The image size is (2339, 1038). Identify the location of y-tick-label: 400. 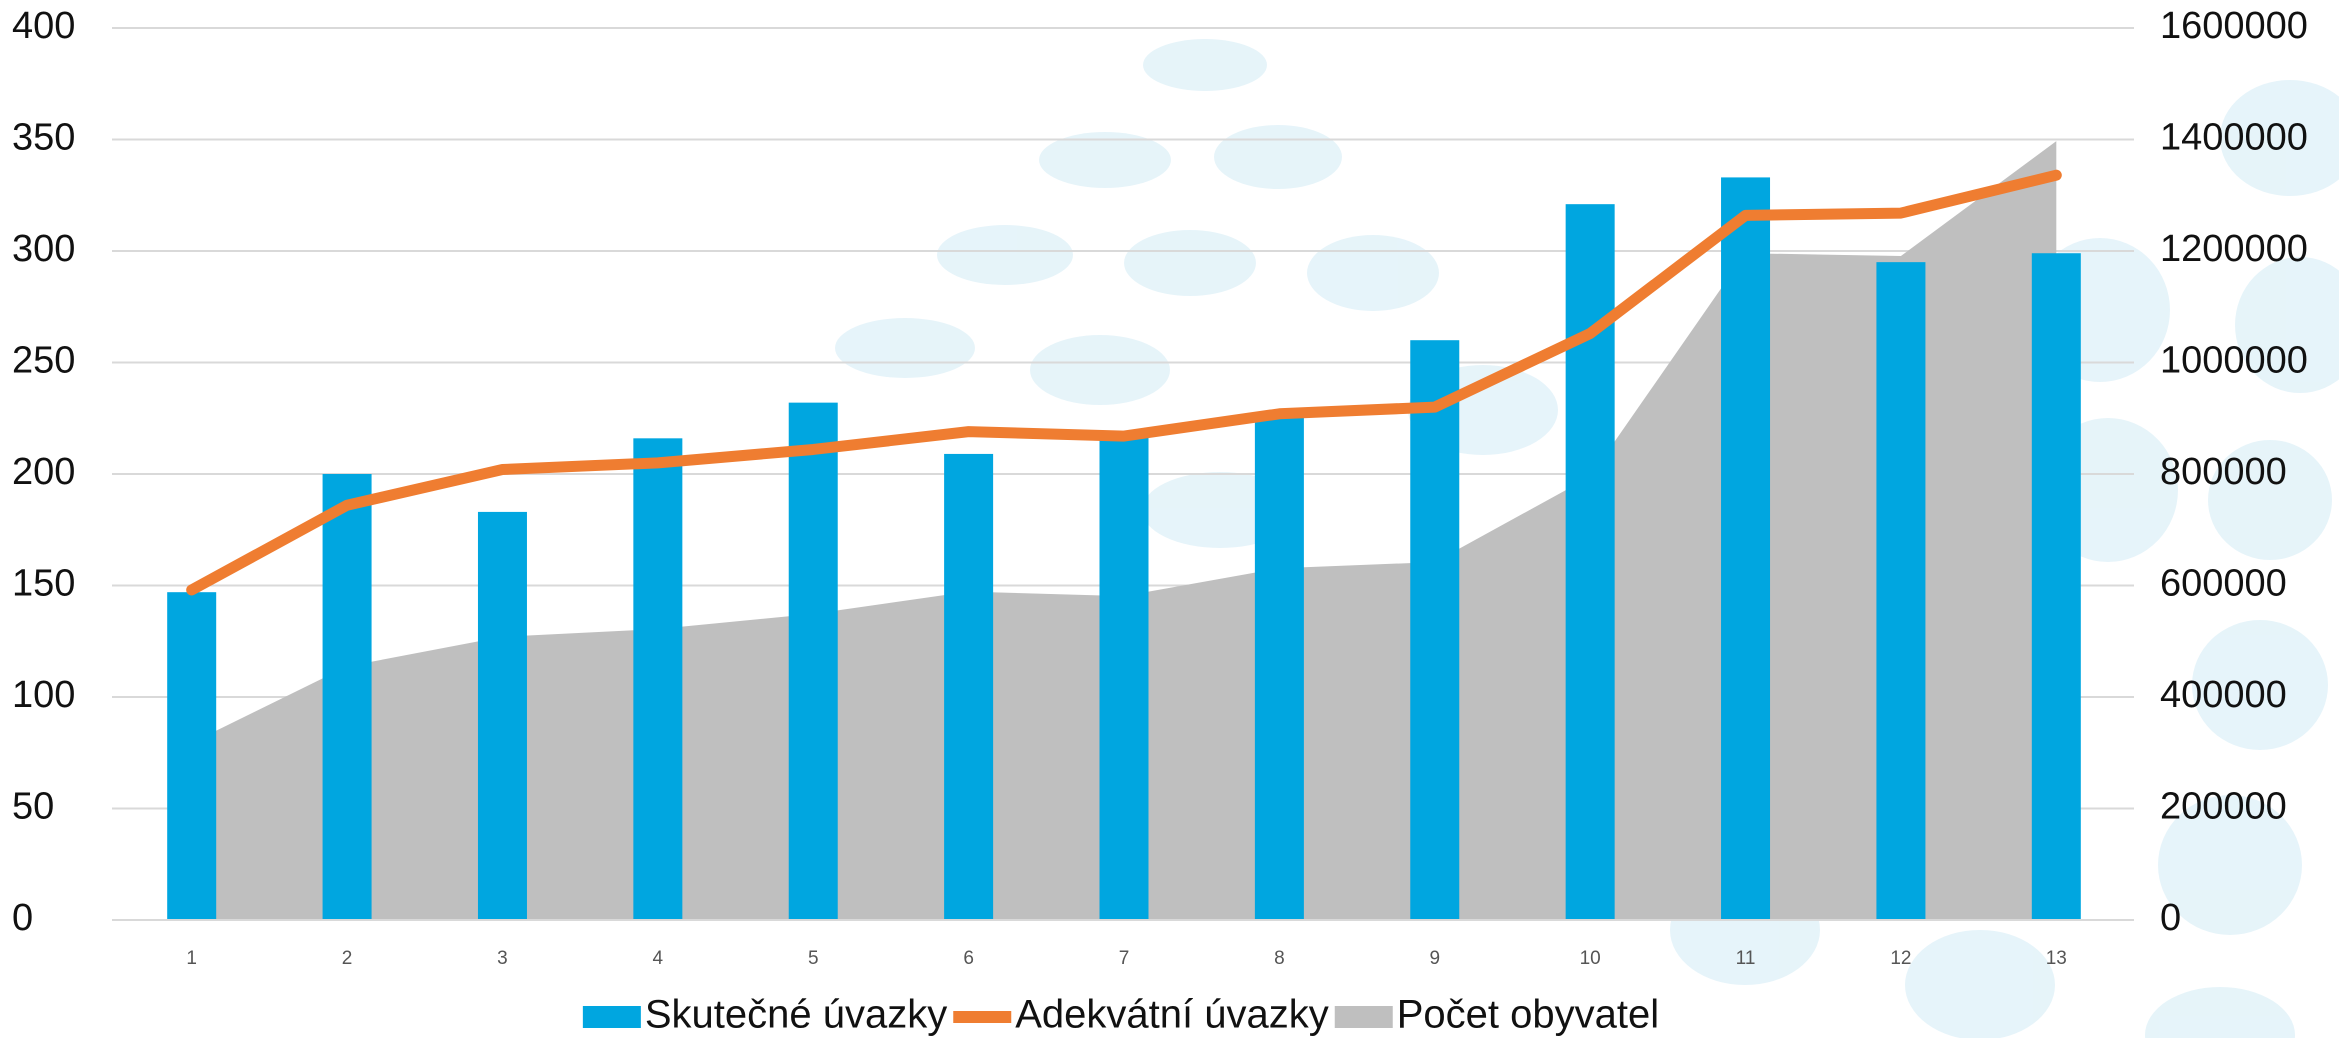
(43, 26).